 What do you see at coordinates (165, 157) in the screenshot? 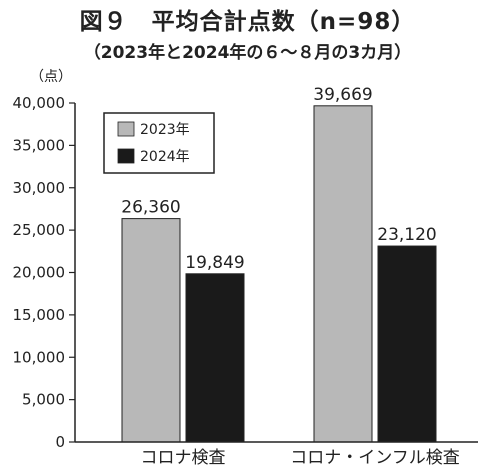
I see `legend-label-2024: 2024年` at bounding box center [165, 157].